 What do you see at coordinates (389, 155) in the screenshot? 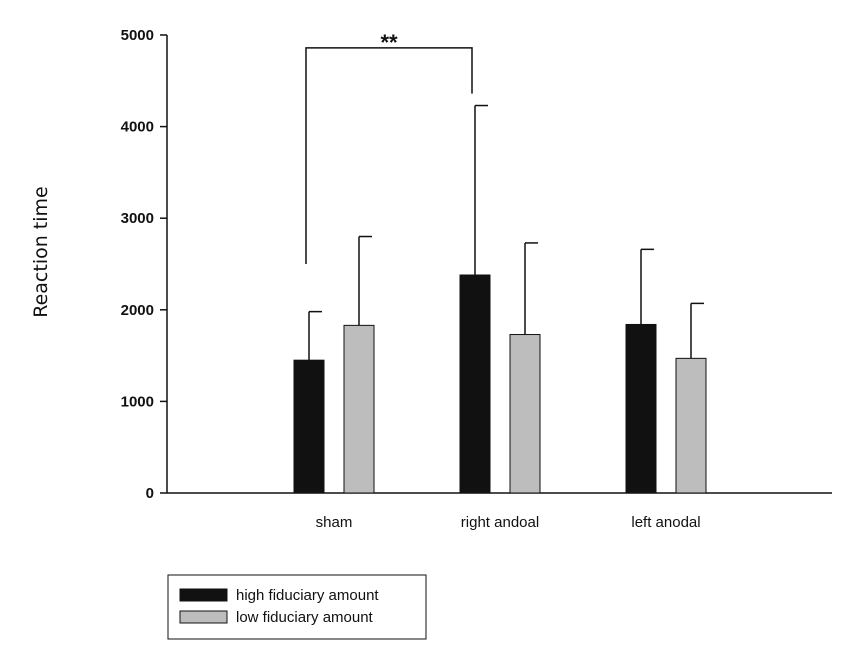
I see `significance-bracket-line` at bounding box center [389, 155].